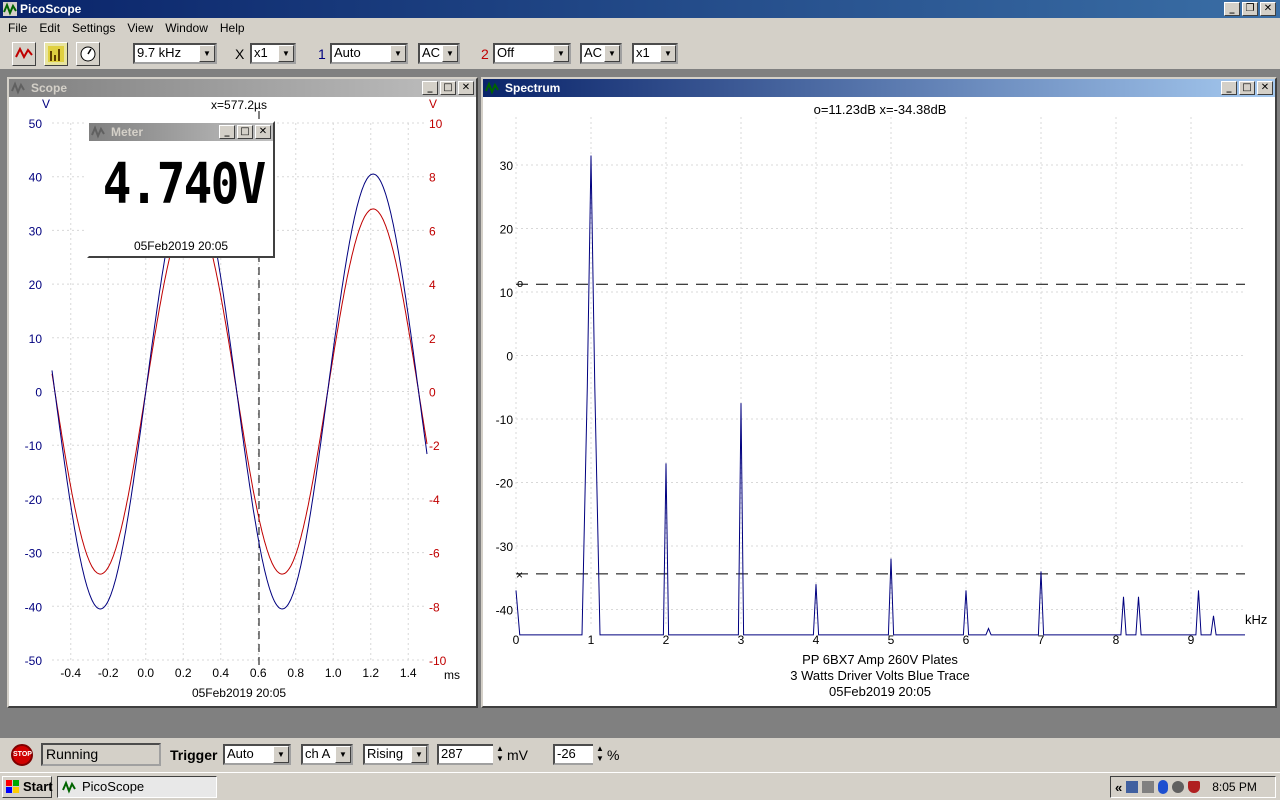  What do you see at coordinates (432, 285) in the screenshot?
I see `scope-right-tick: 4` at bounding box center [432, 285].